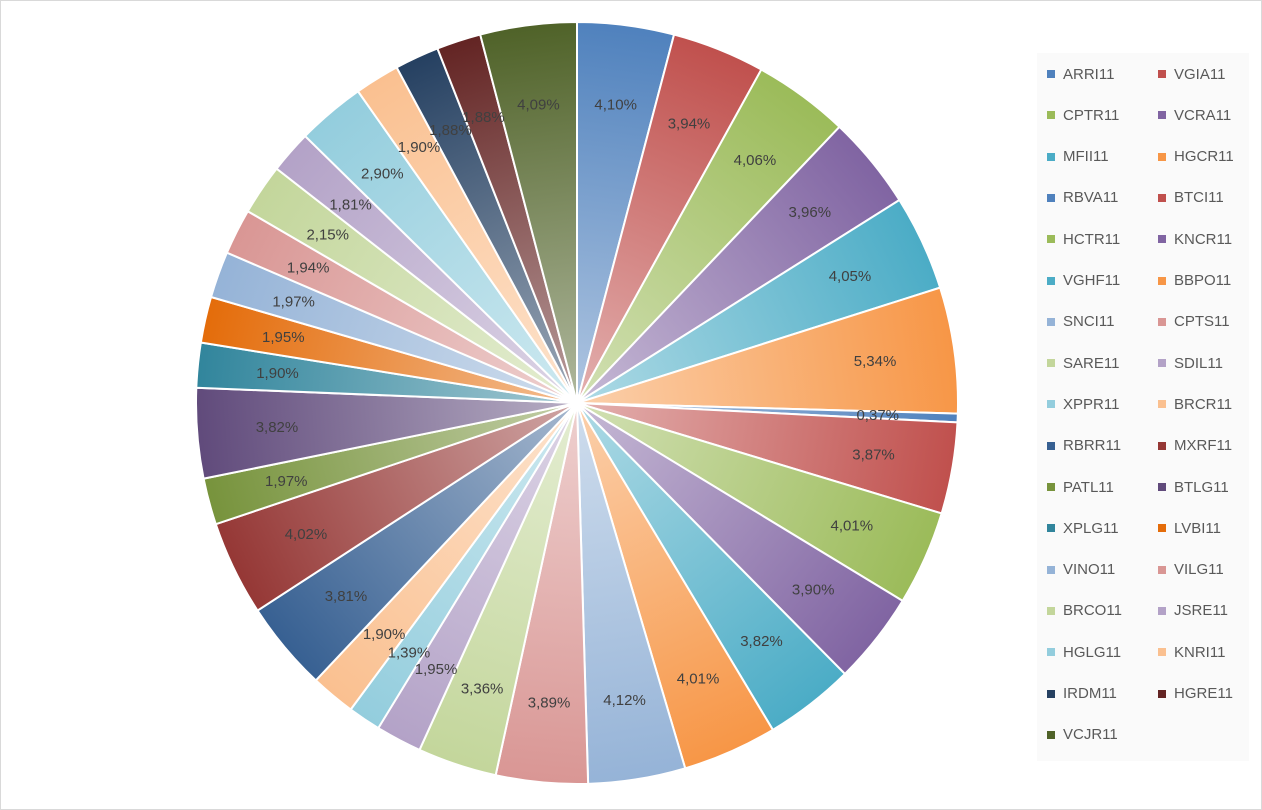 The height and width of the screenshot is (810, 1262). Describe the element at coordinates (1197, 528) in the screenshot. I see `legend-label: LVBI11` at that location.